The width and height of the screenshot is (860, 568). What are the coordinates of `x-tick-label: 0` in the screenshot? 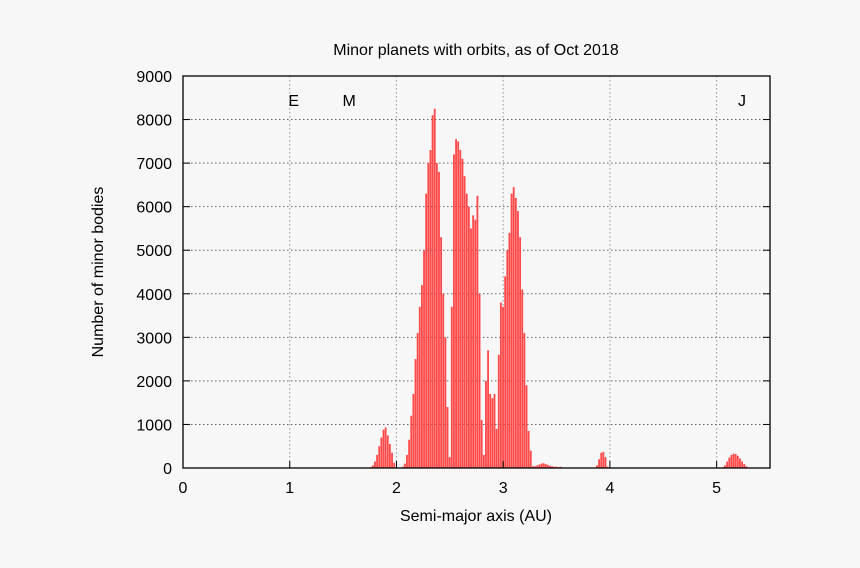 It's located at (183, 488).